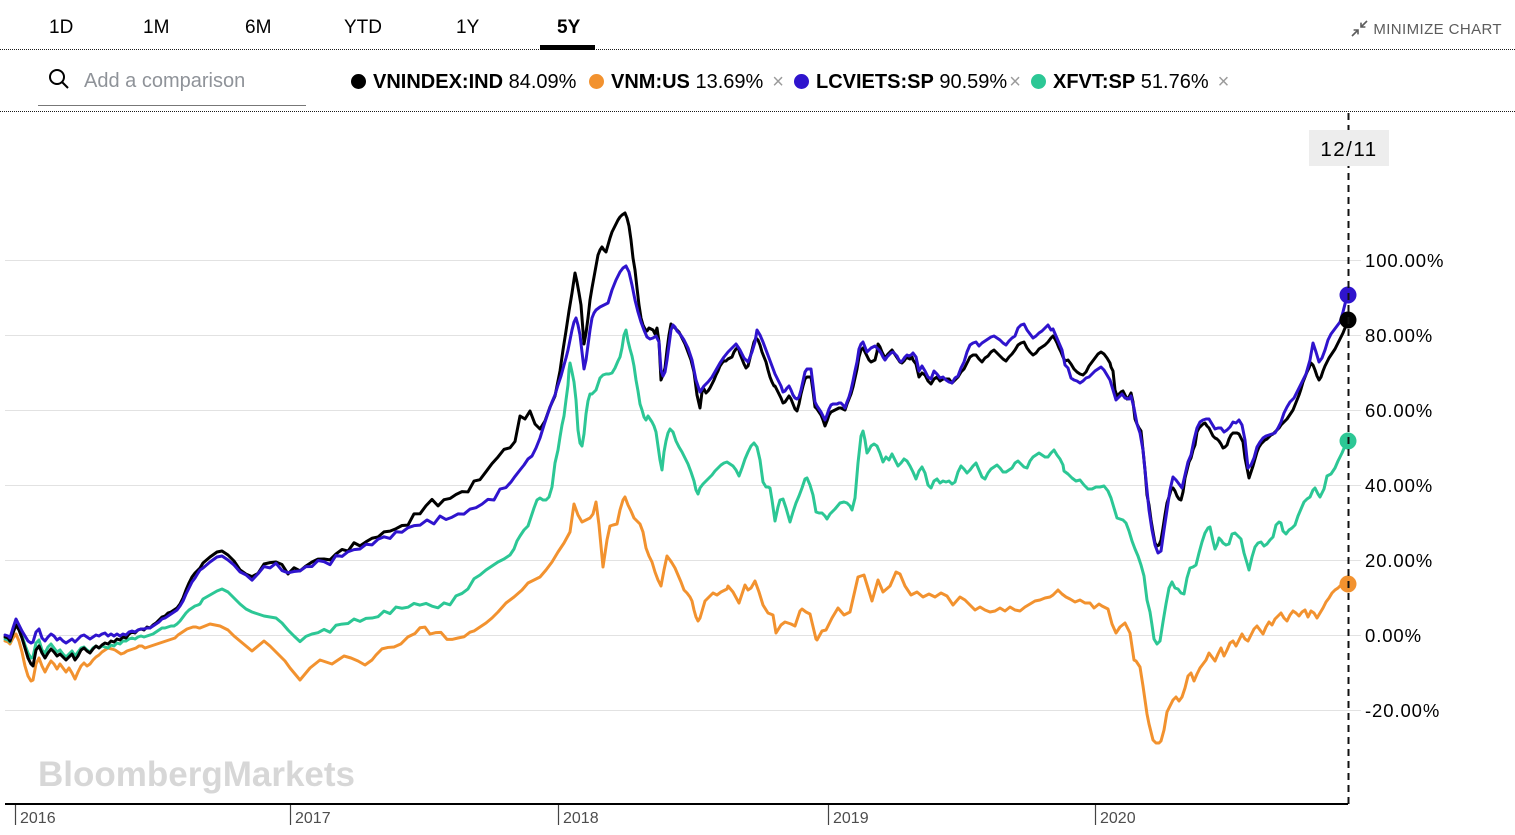 The width and height of the screenshot is (1515, 835). Describe the element at coordinates (1404, 260) in the screenshot. I see `svg-text: 100.00%` at that location.